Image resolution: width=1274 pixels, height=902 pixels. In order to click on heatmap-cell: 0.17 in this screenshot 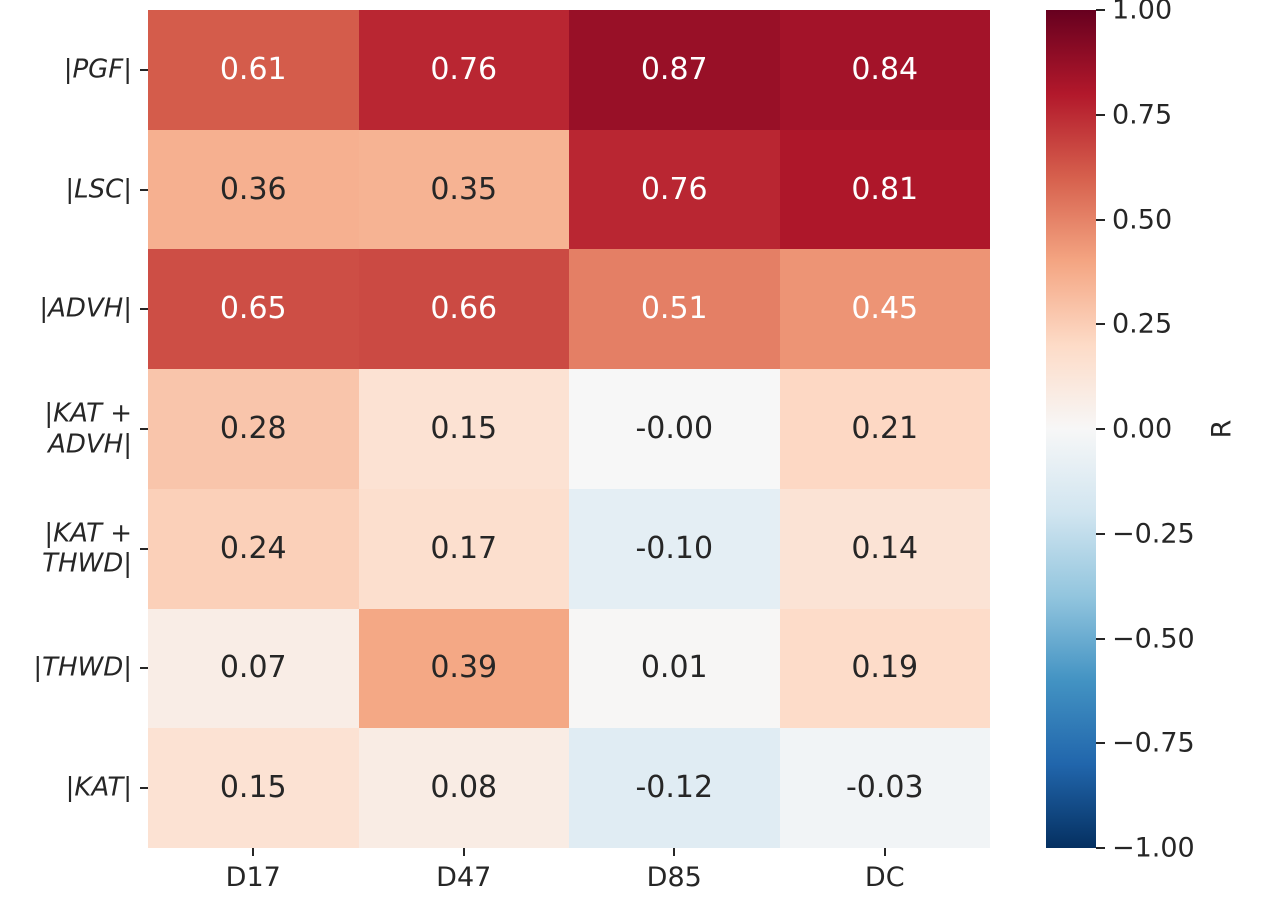, I will do `click(463, 548)`.